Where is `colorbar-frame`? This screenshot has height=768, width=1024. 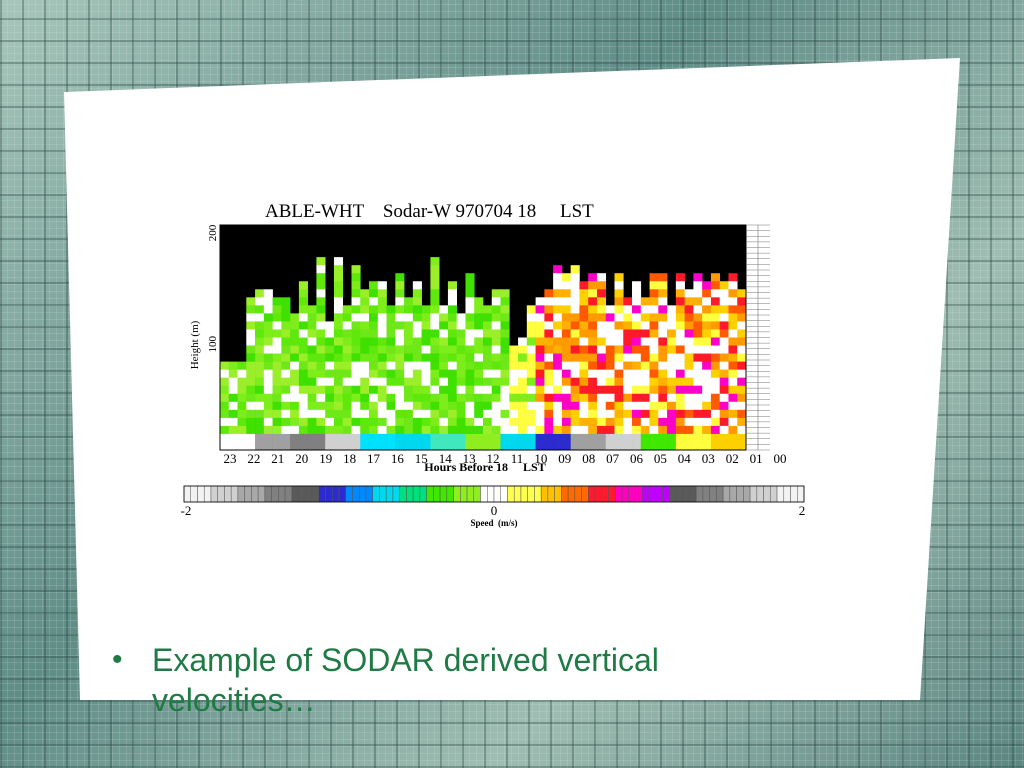 colorbar-frame is located at coordinates (494, 494).